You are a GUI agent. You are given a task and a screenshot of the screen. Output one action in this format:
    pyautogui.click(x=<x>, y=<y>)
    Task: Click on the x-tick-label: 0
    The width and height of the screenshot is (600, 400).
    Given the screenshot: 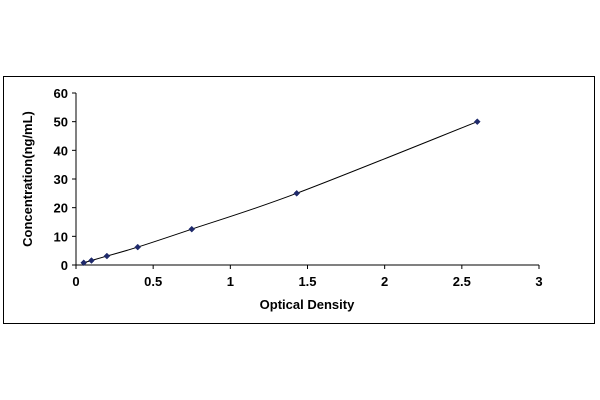 What is the action you would take?
    pyautogui.click(x=75, y=281)
    